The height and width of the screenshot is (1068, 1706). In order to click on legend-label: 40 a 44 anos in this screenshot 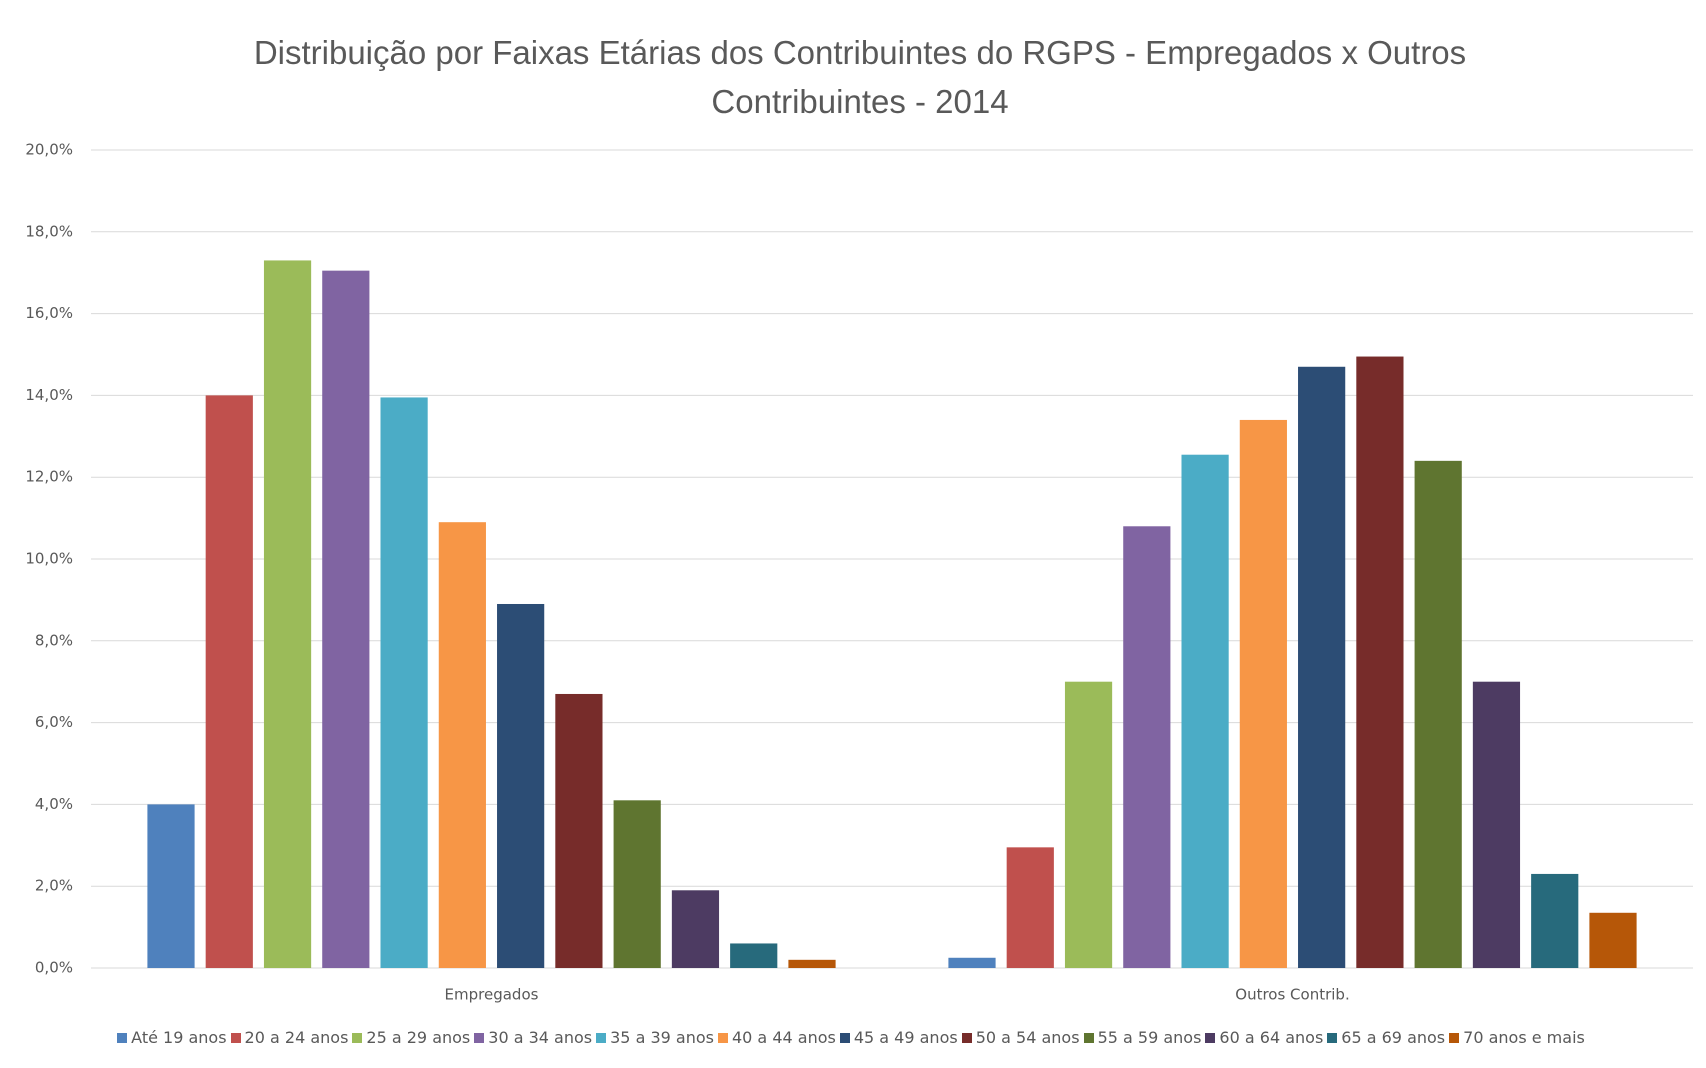, I will do `click(783, 1037)`.